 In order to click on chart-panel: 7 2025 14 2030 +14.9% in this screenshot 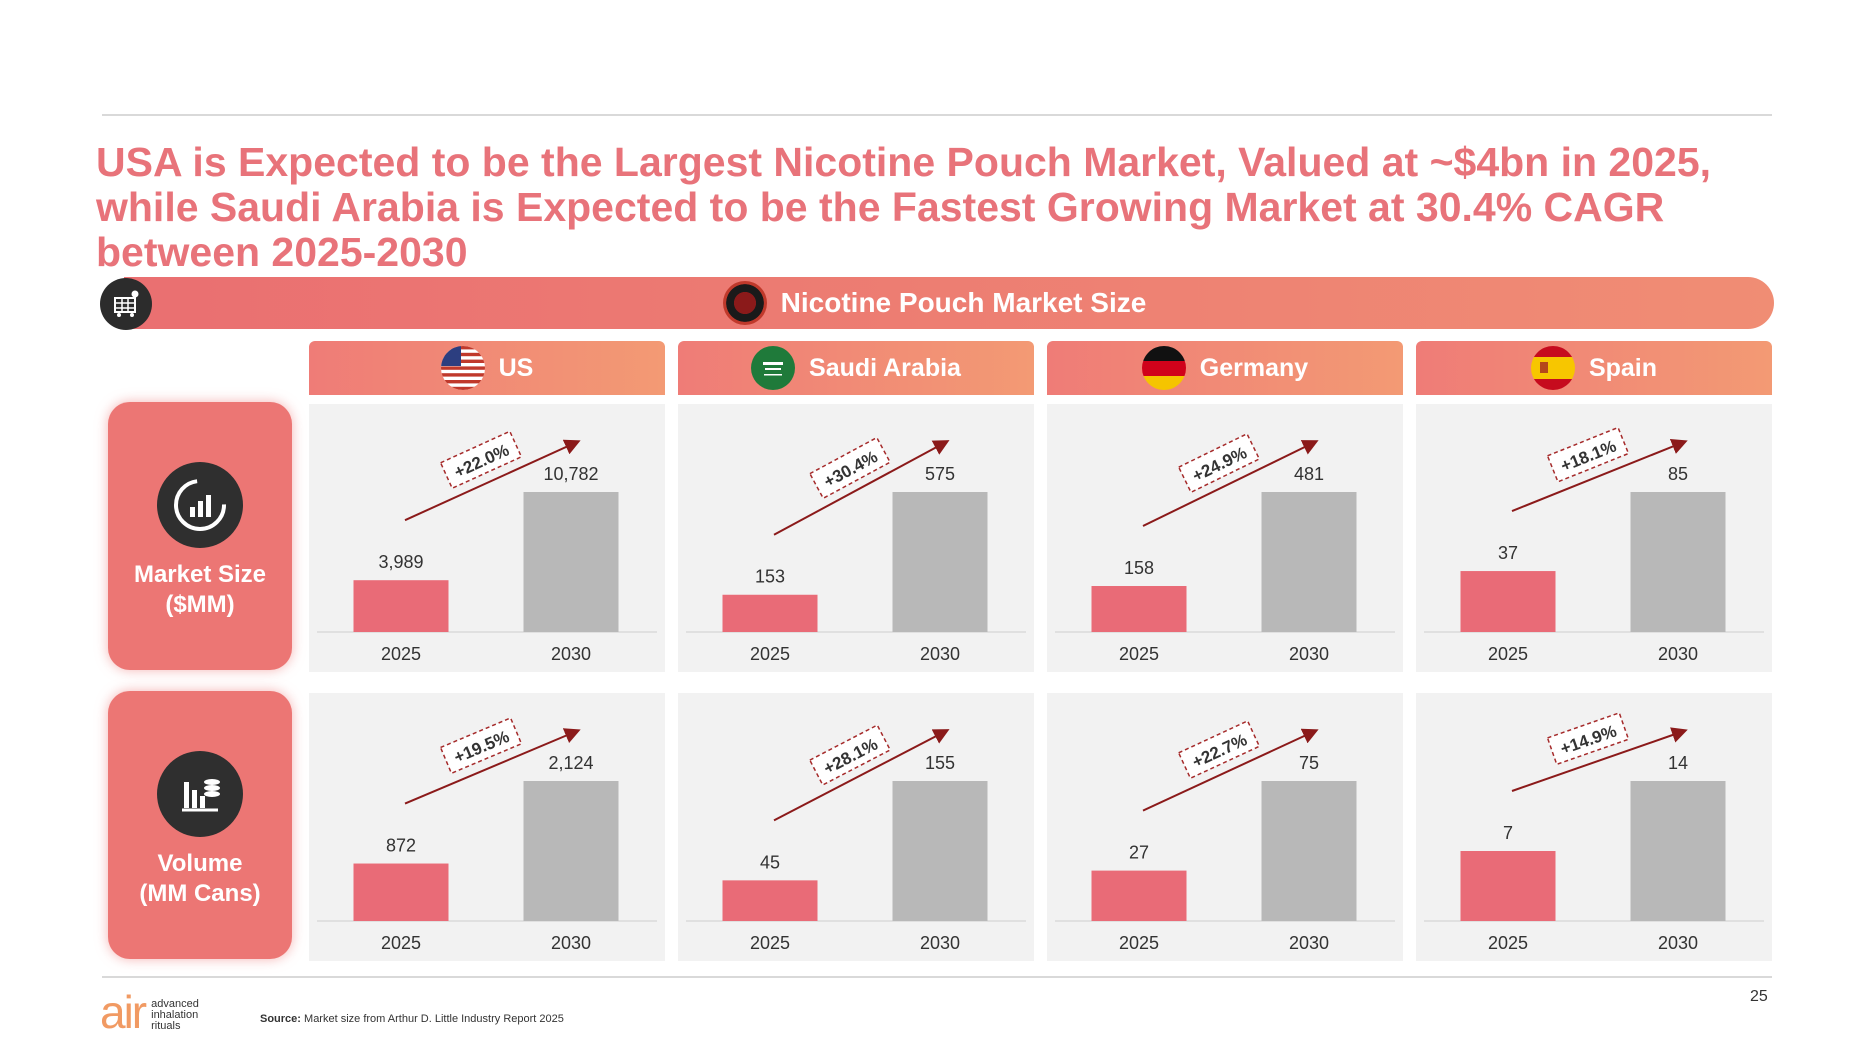, I will do `click(1594, 827)`.